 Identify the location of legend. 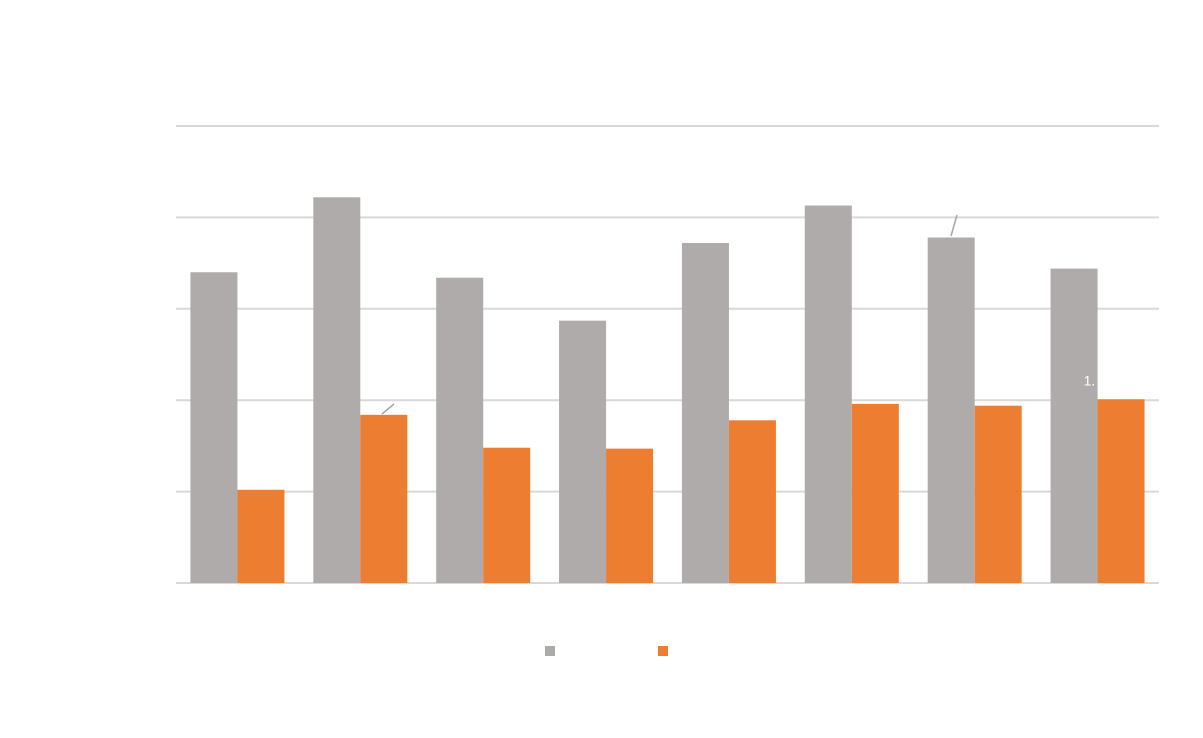
(606, 651).